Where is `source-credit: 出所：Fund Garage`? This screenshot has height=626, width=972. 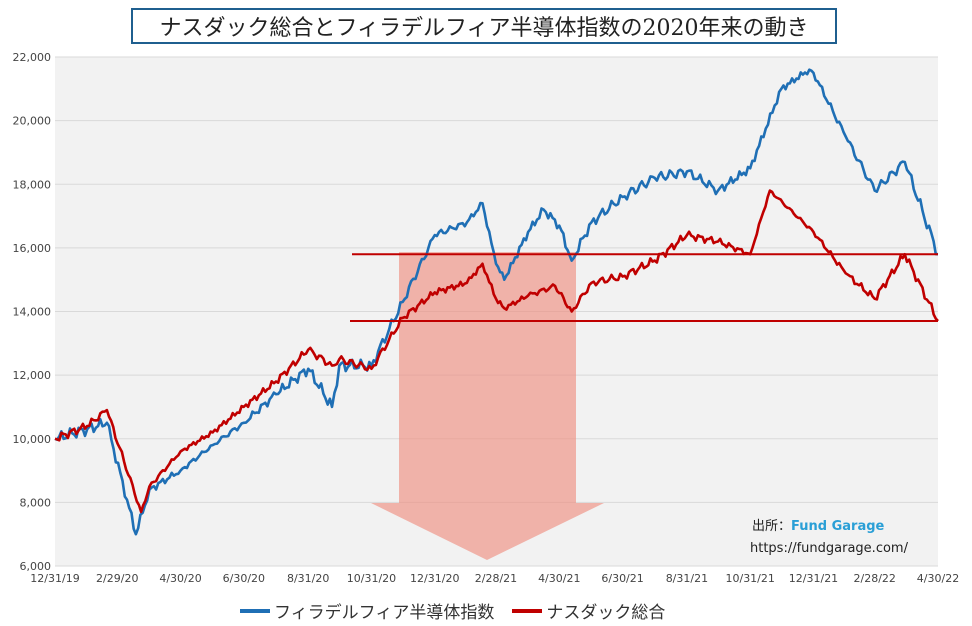 source-credit: 出所：Fund Garage is located at coordinates (818, 524).